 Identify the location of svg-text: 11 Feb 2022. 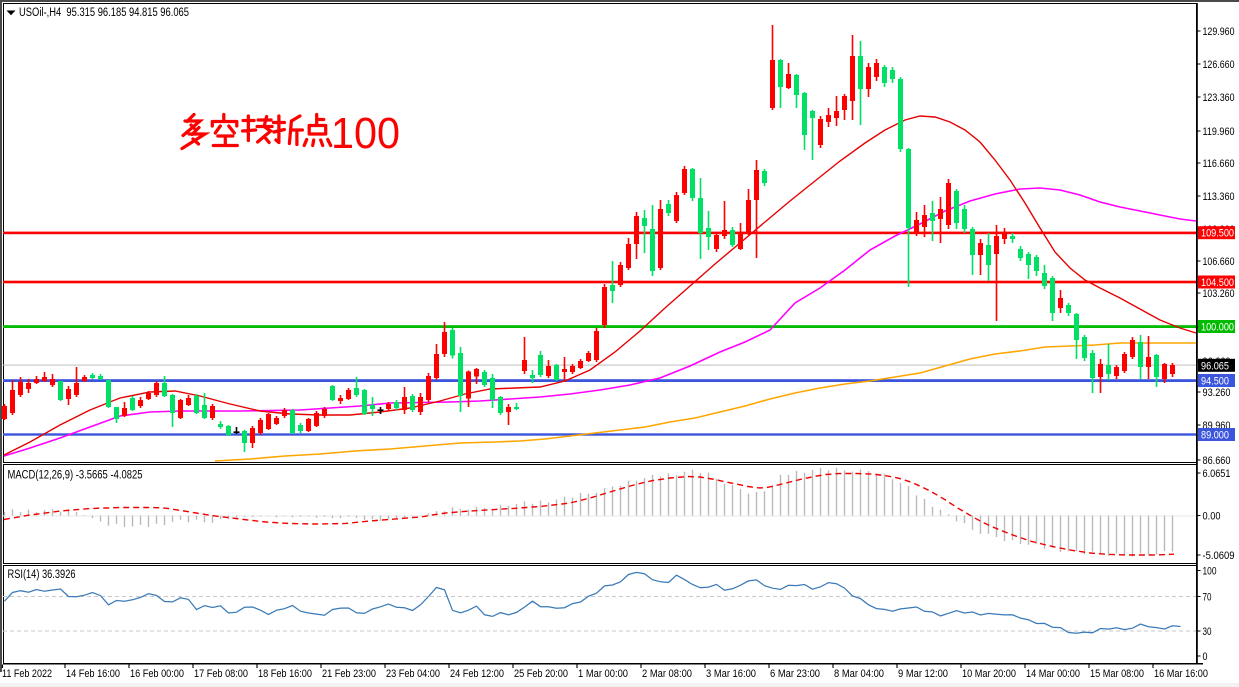
(27, 674).